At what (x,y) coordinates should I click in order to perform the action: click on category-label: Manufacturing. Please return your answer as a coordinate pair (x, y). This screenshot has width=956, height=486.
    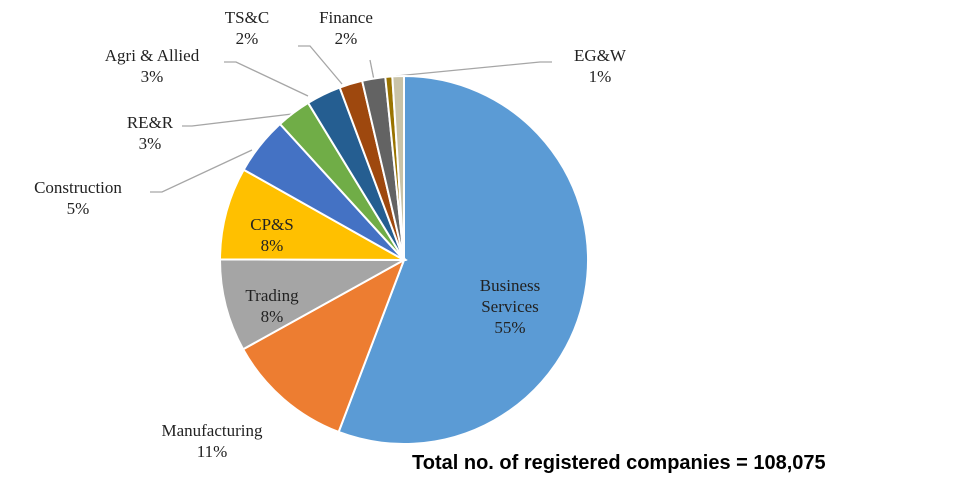
    Looking at the image, I should click on (212, 430).